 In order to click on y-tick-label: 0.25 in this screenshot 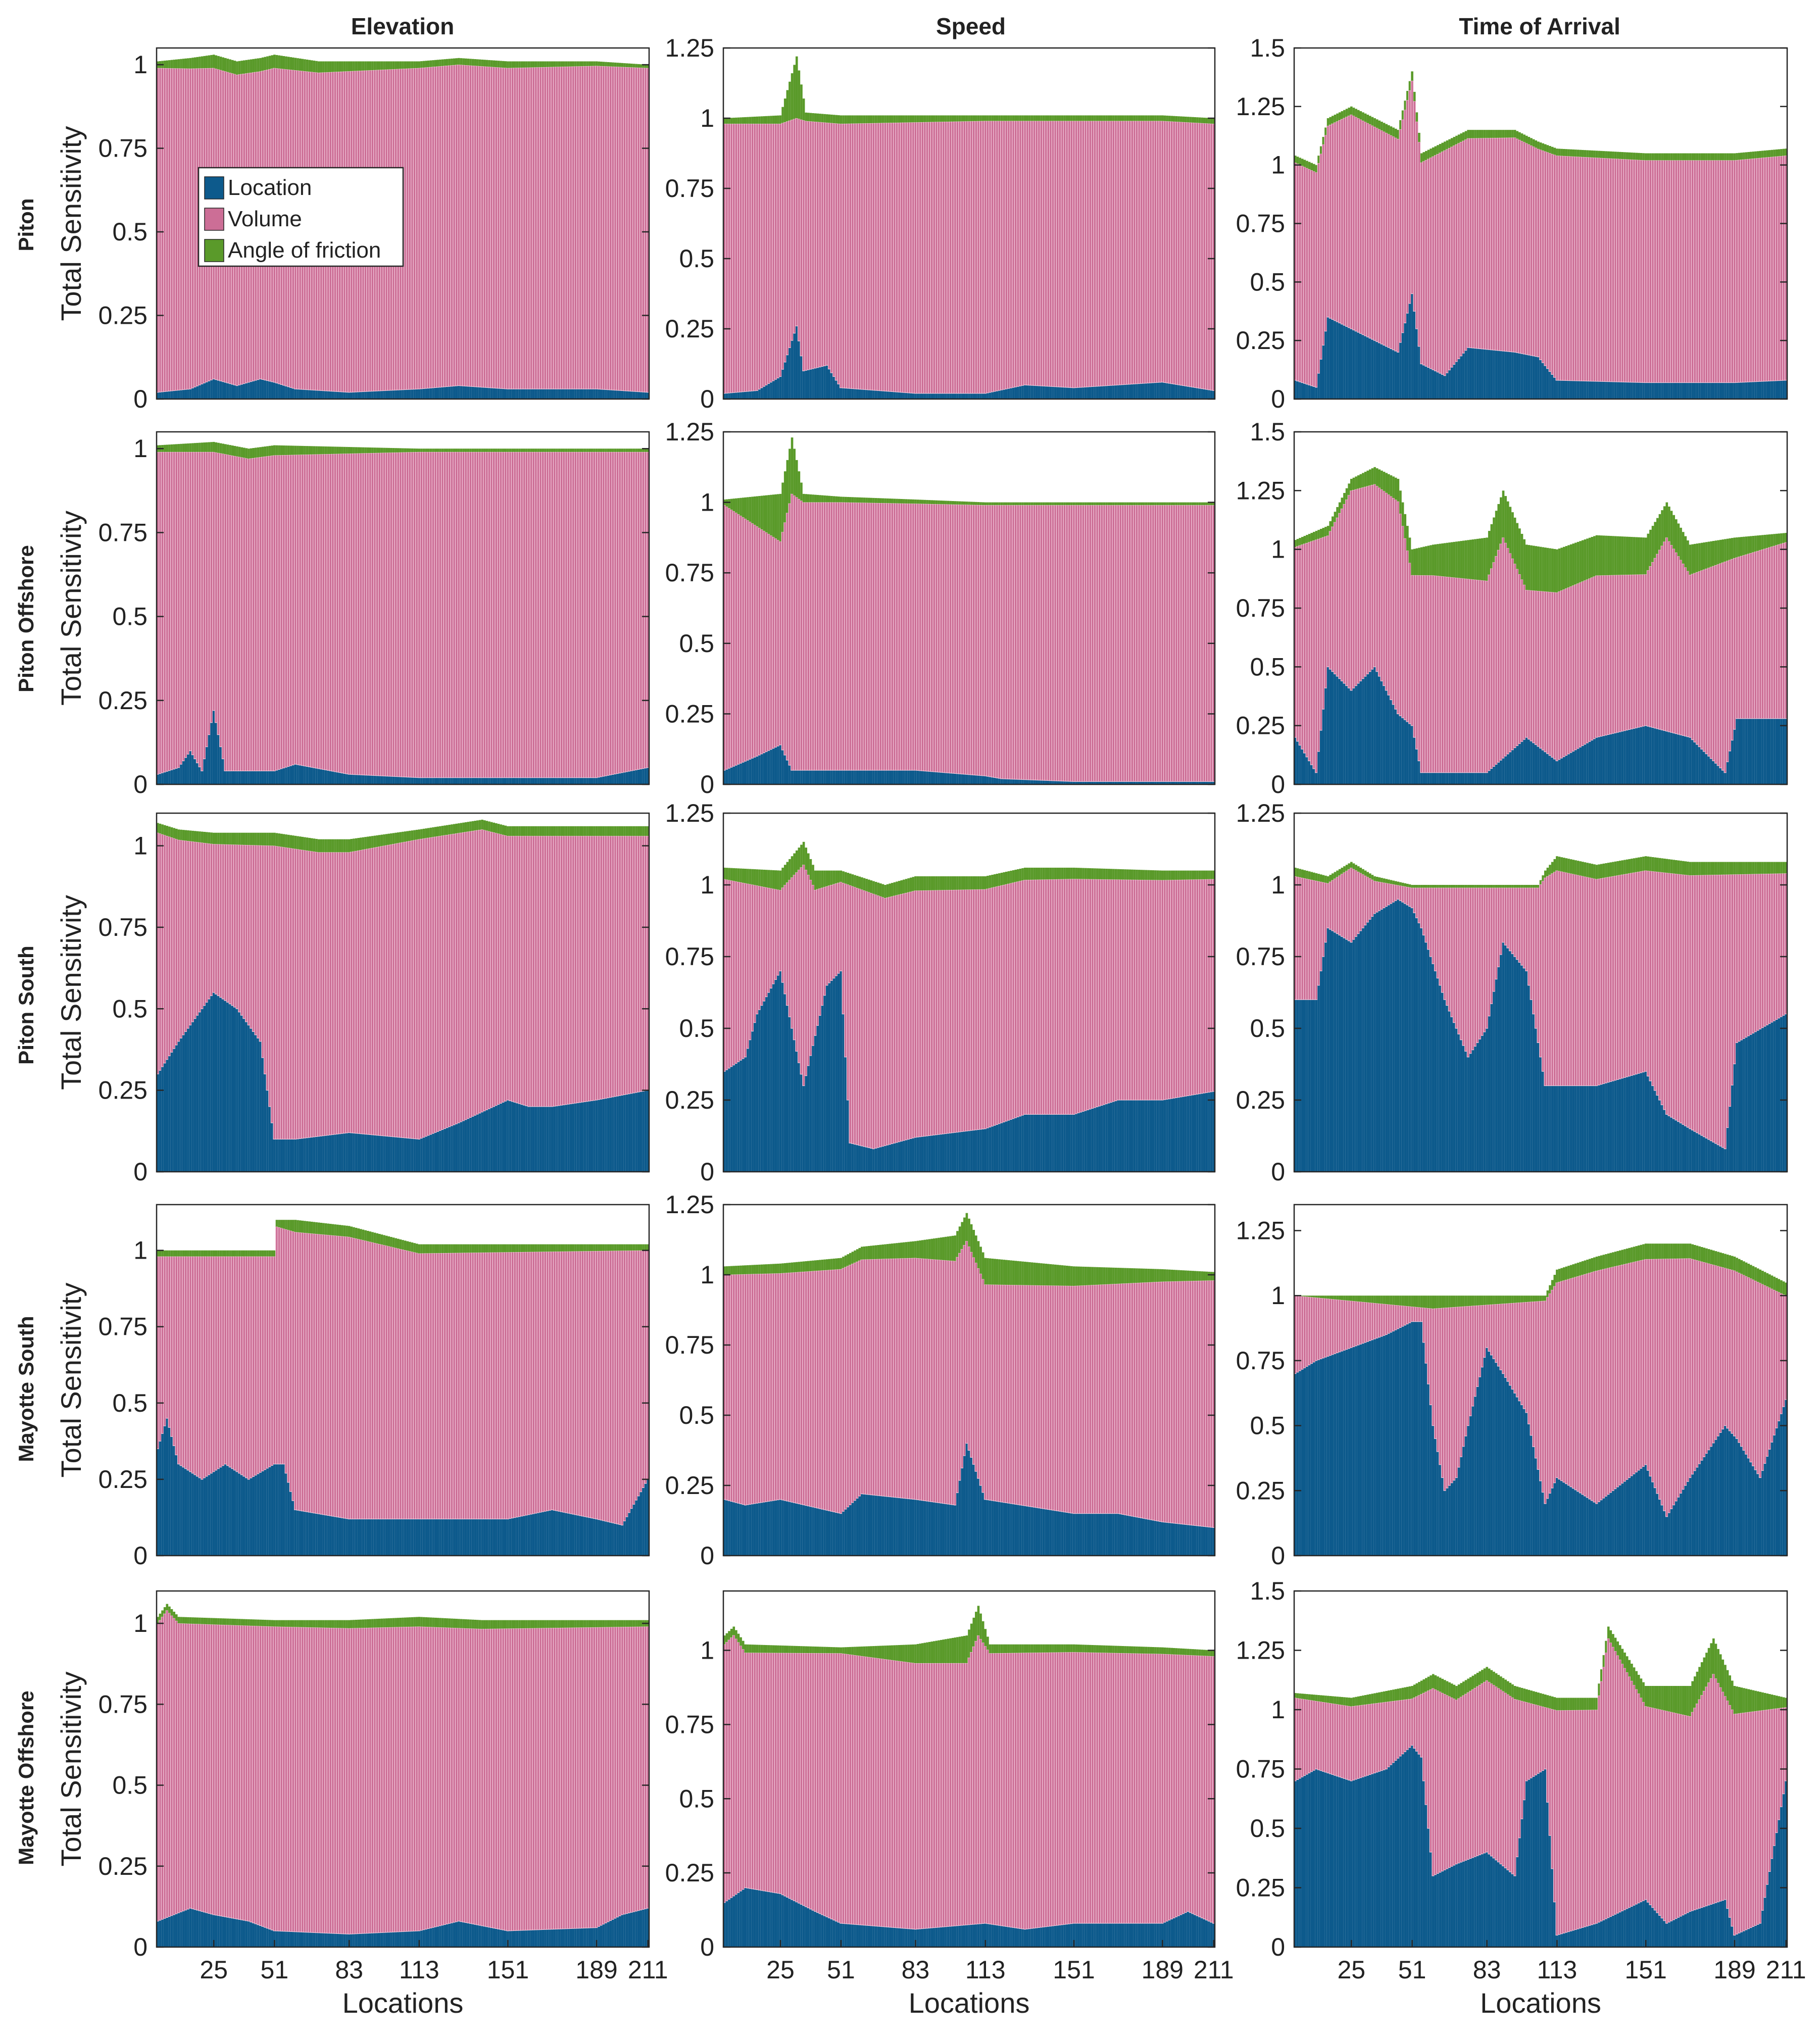, I will do `click(689, 329)`.